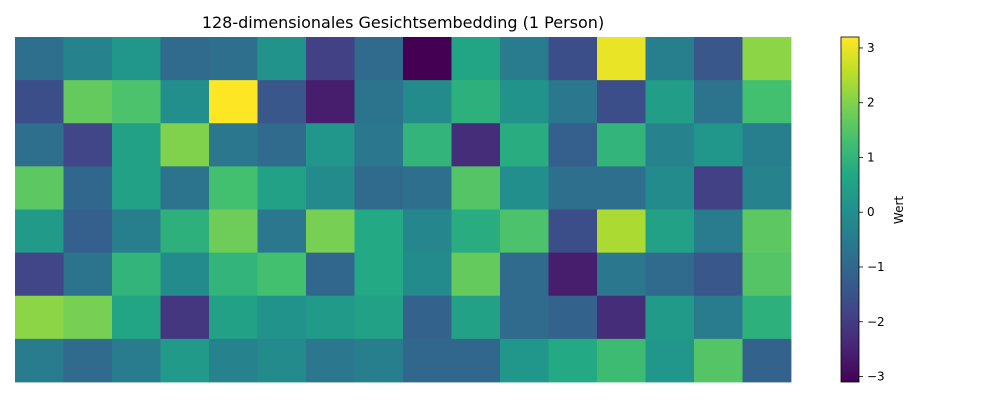 The image size is (1000, 400). What do you see at coordinates (872, 212) in the screenshot?
I see `colorbar-ticks: 3 2 1 0 −1 −2 −3` at bounding box center [872, 212].